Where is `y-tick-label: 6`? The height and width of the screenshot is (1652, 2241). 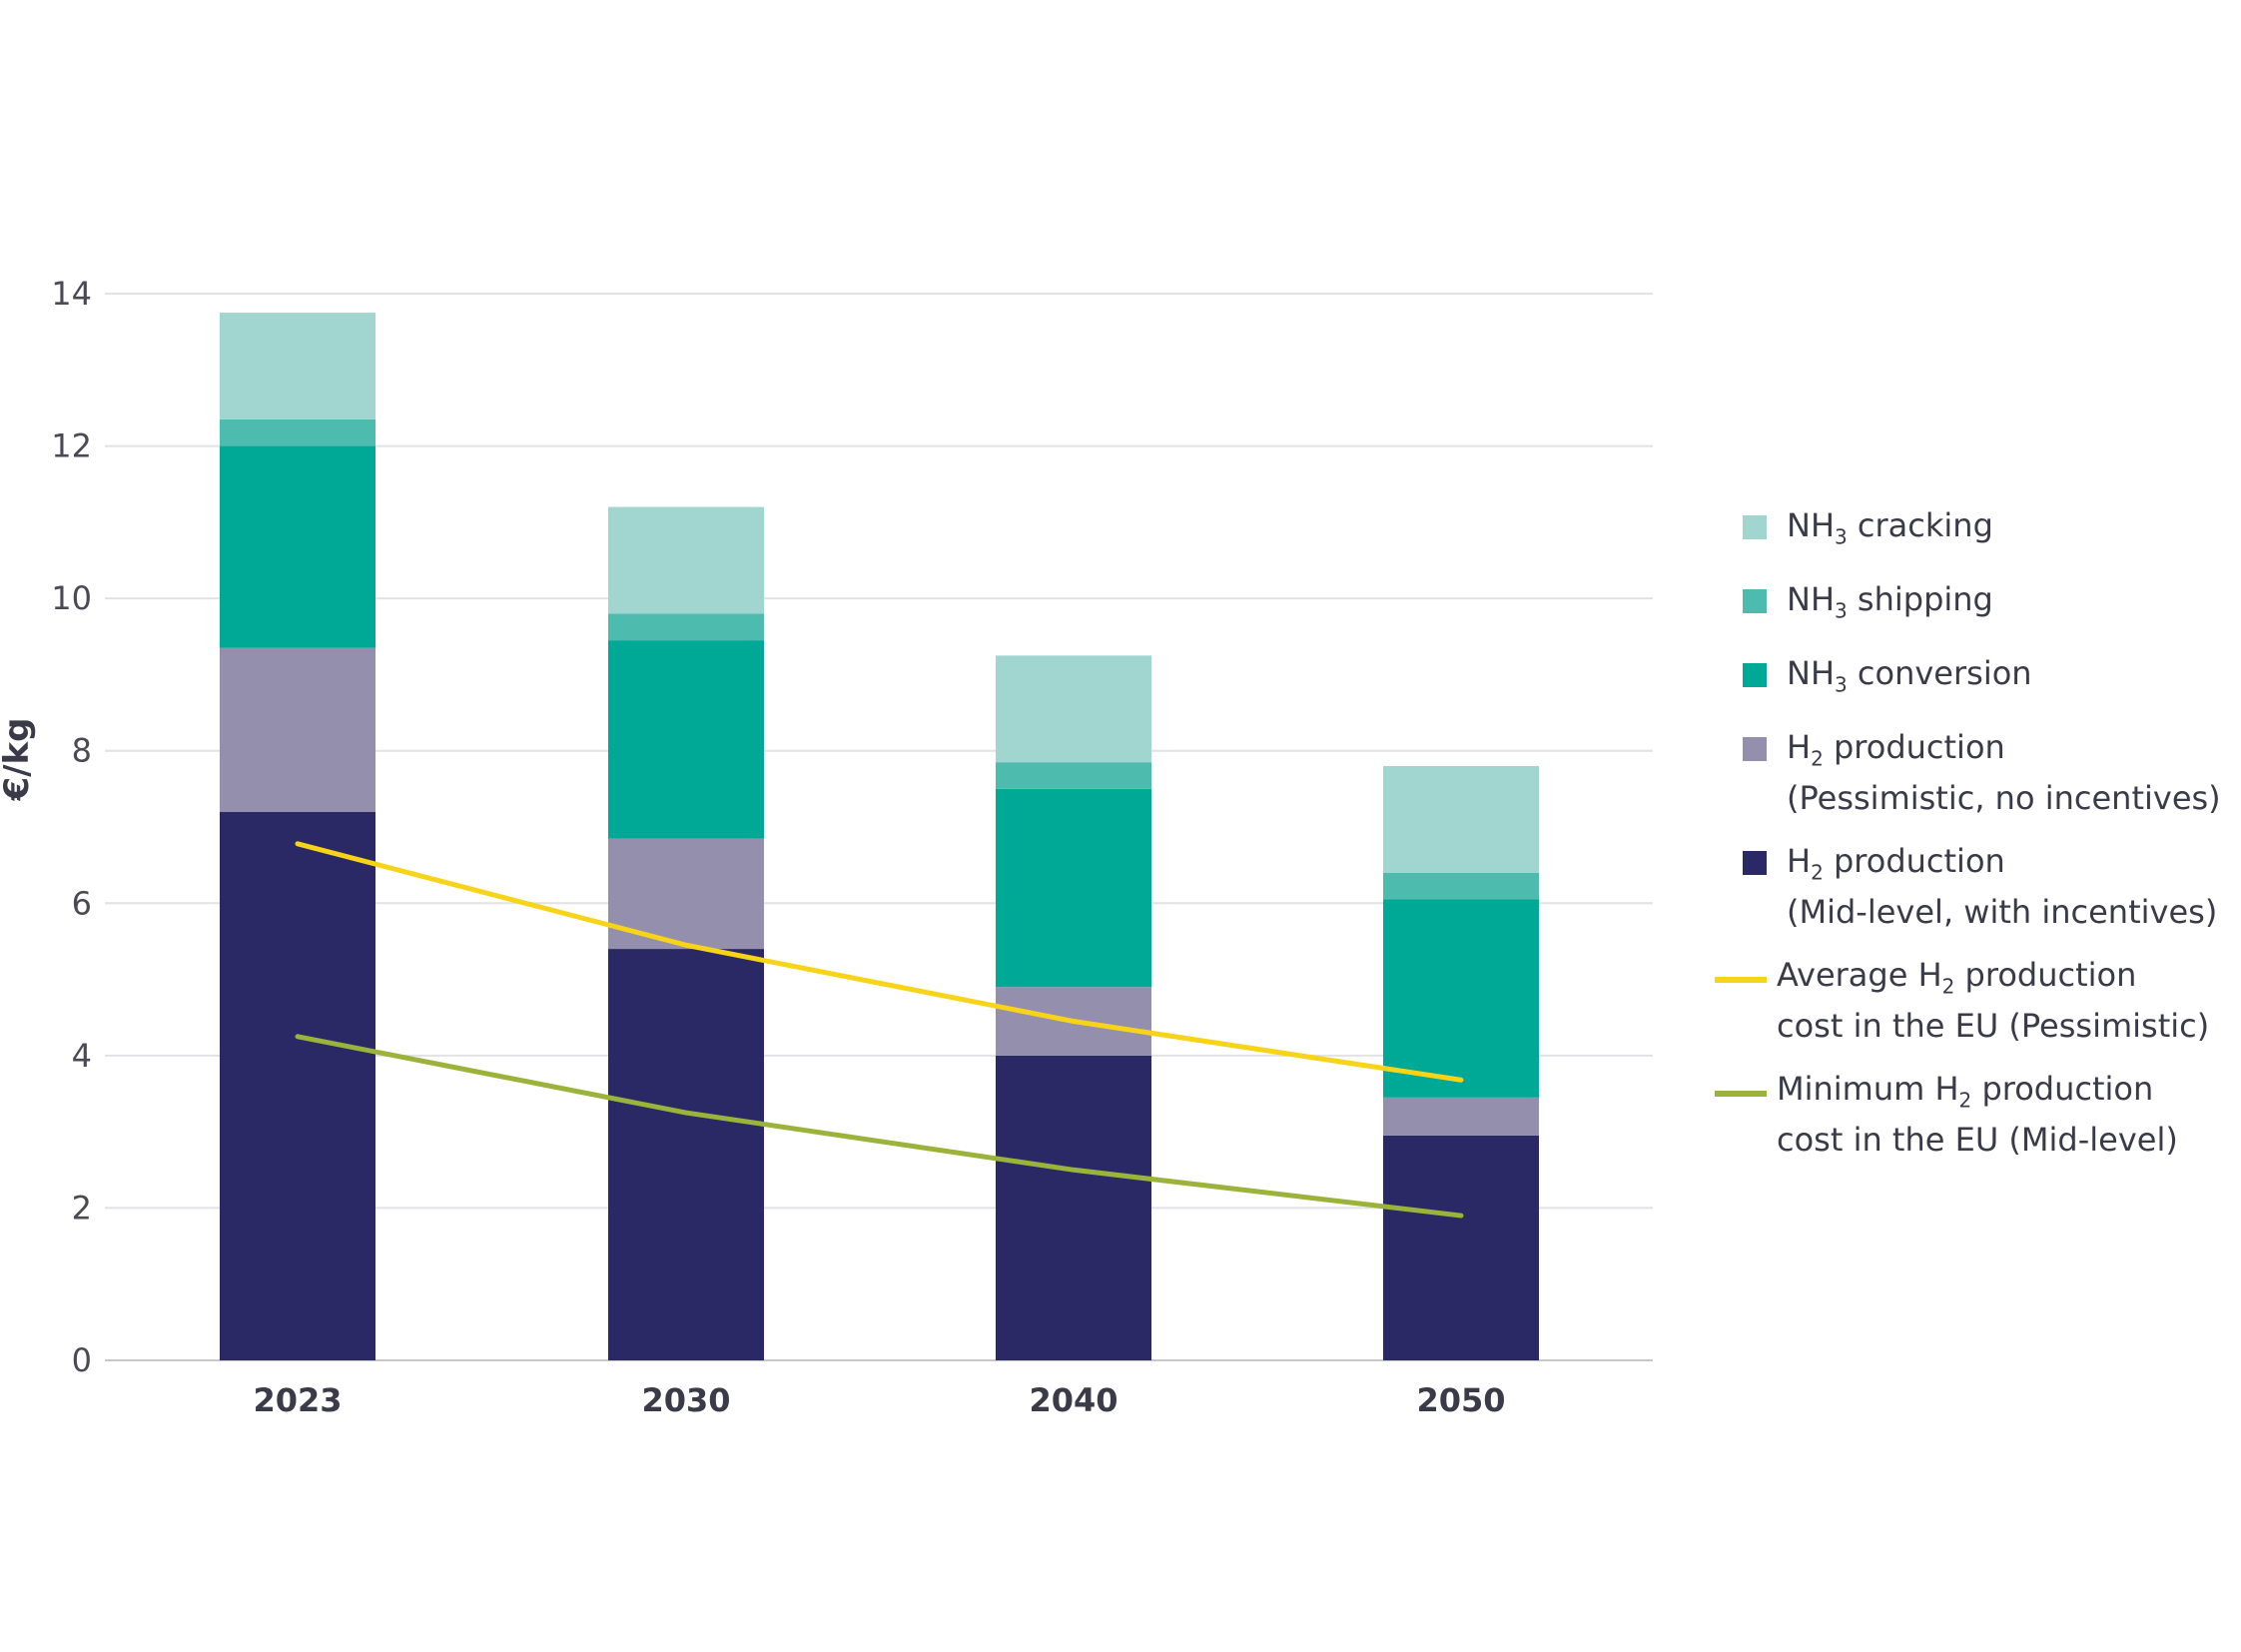
y-tick-label: 6 is located at coordinates (82, 903).